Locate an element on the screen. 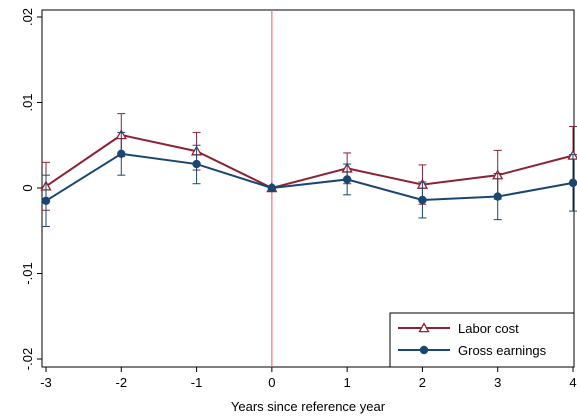 This screenshot has width=577, height=417. x-tick-label: 1 is located at coordinates (347, 382).